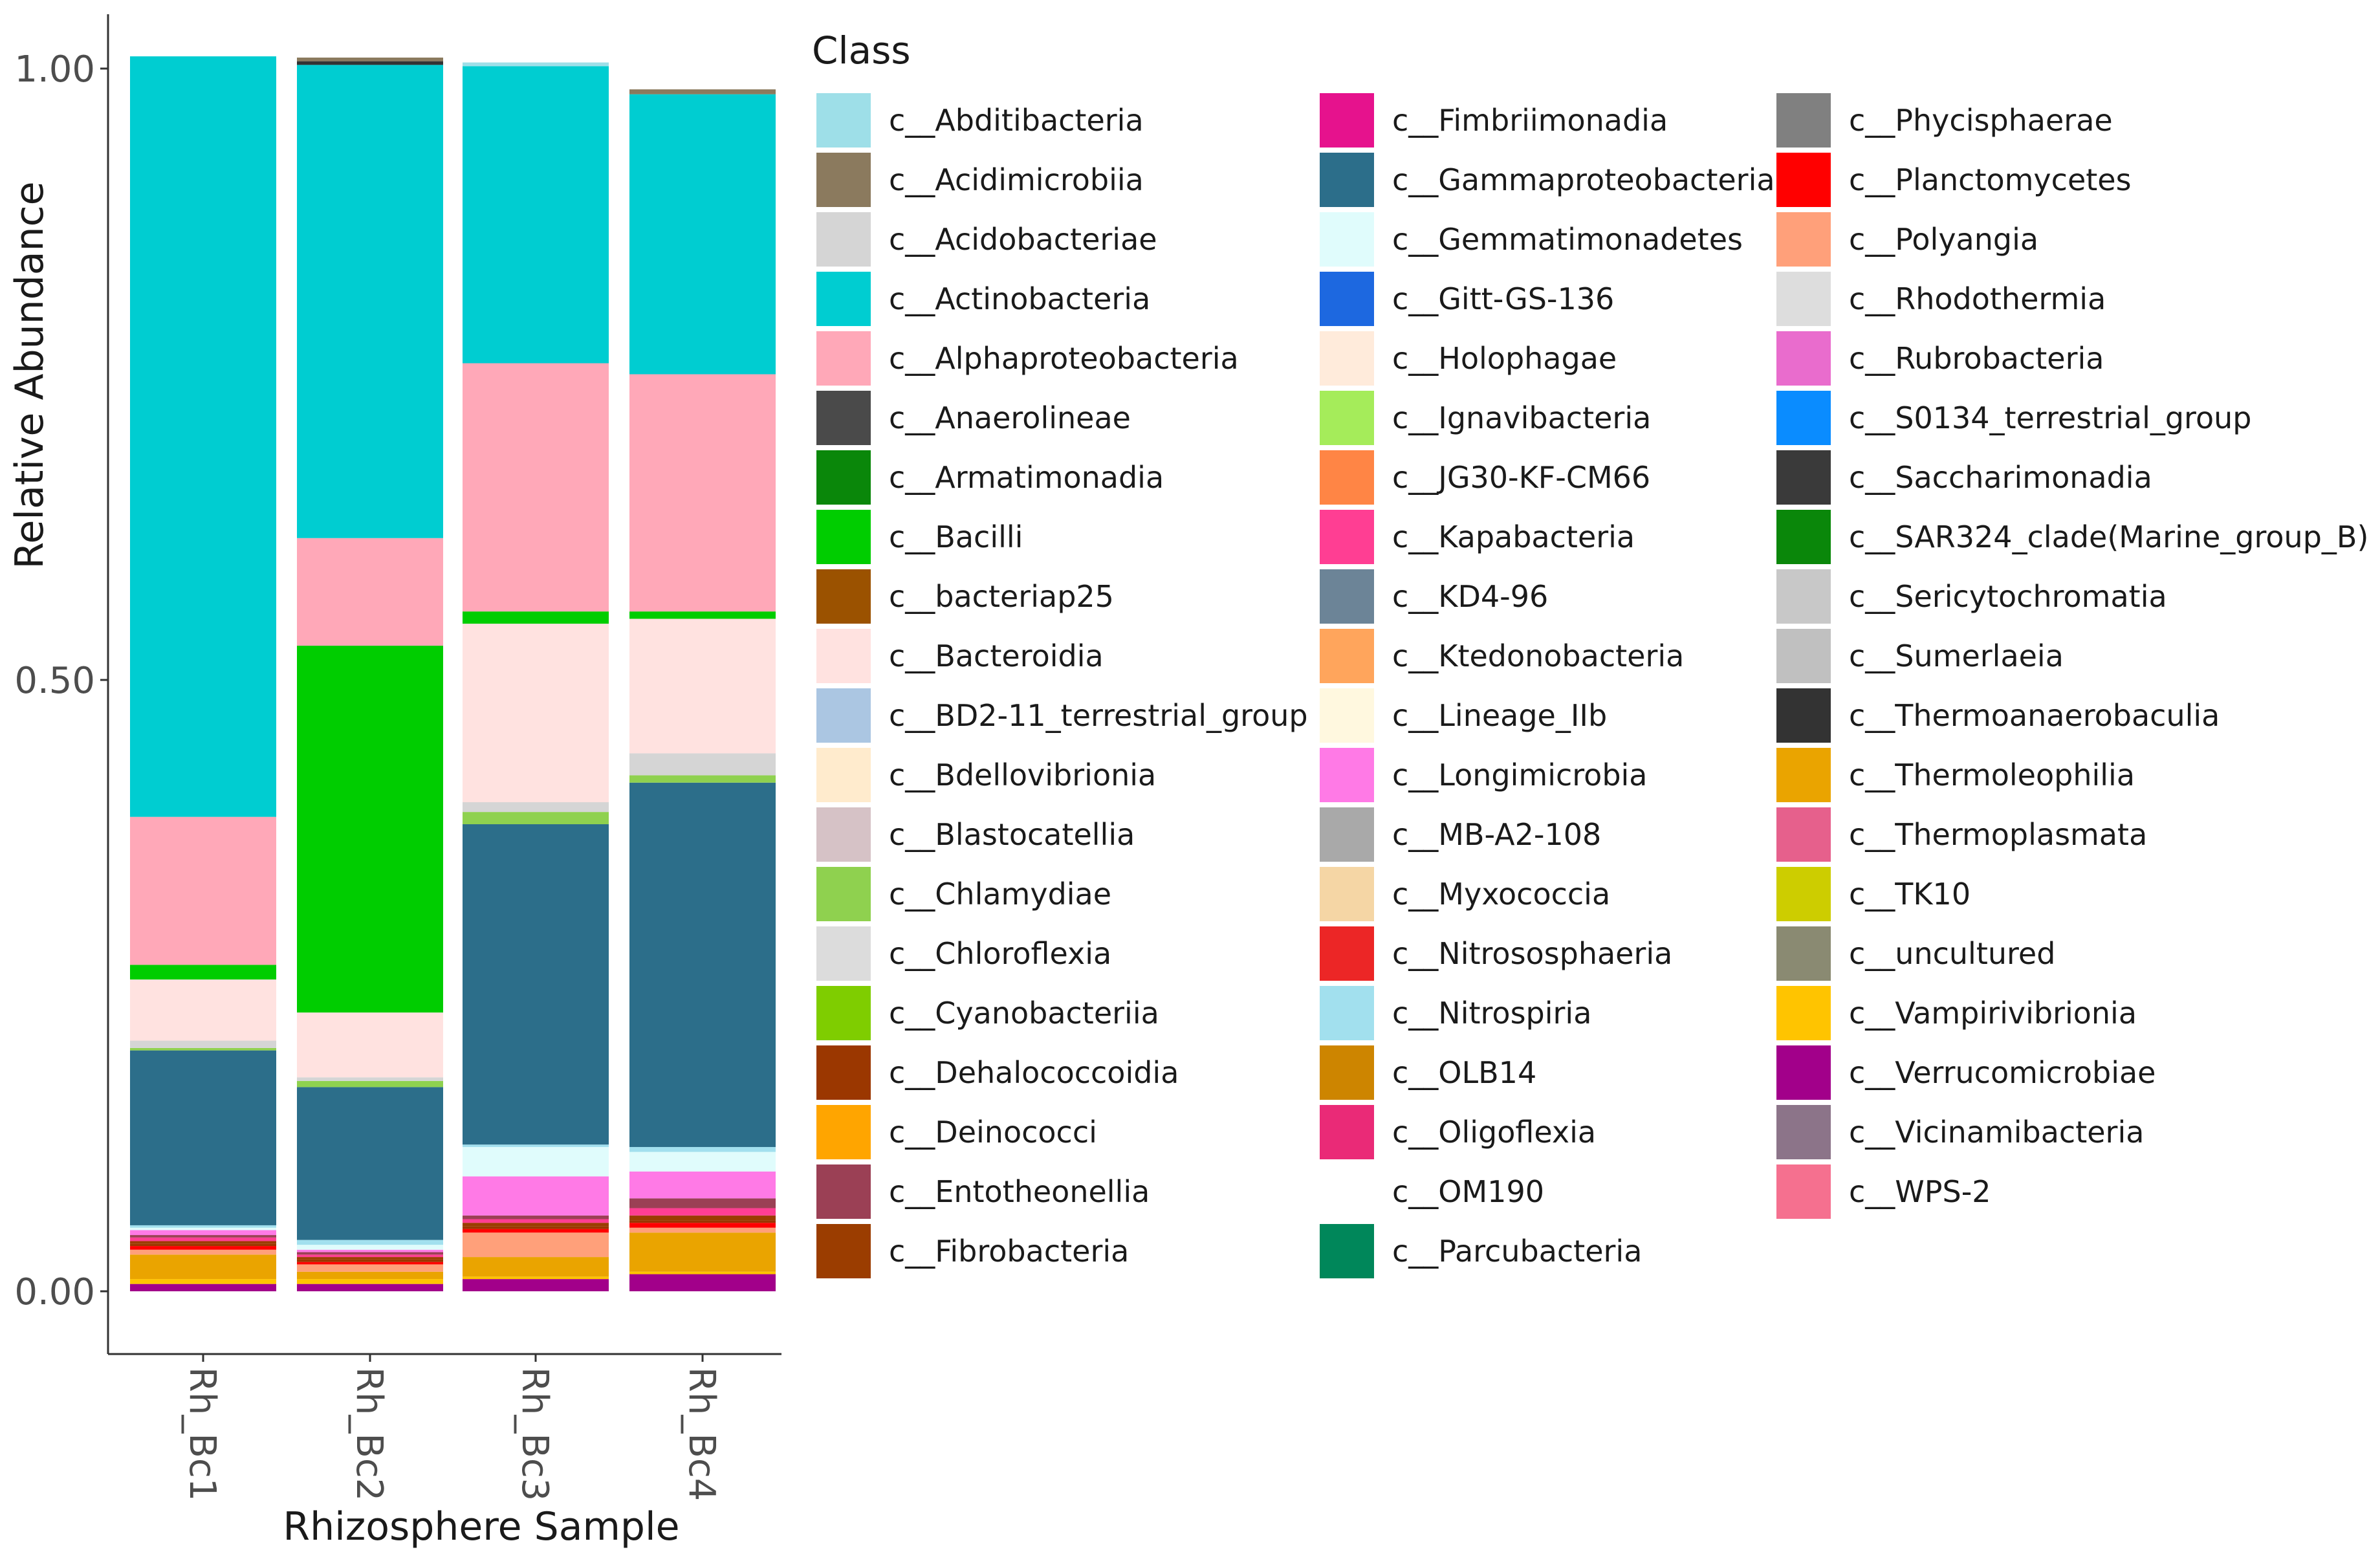 The height and width of the screenshot is (1563, 2380). I want to click on y-axis-title: Relative Abundance, so click(30, 375).